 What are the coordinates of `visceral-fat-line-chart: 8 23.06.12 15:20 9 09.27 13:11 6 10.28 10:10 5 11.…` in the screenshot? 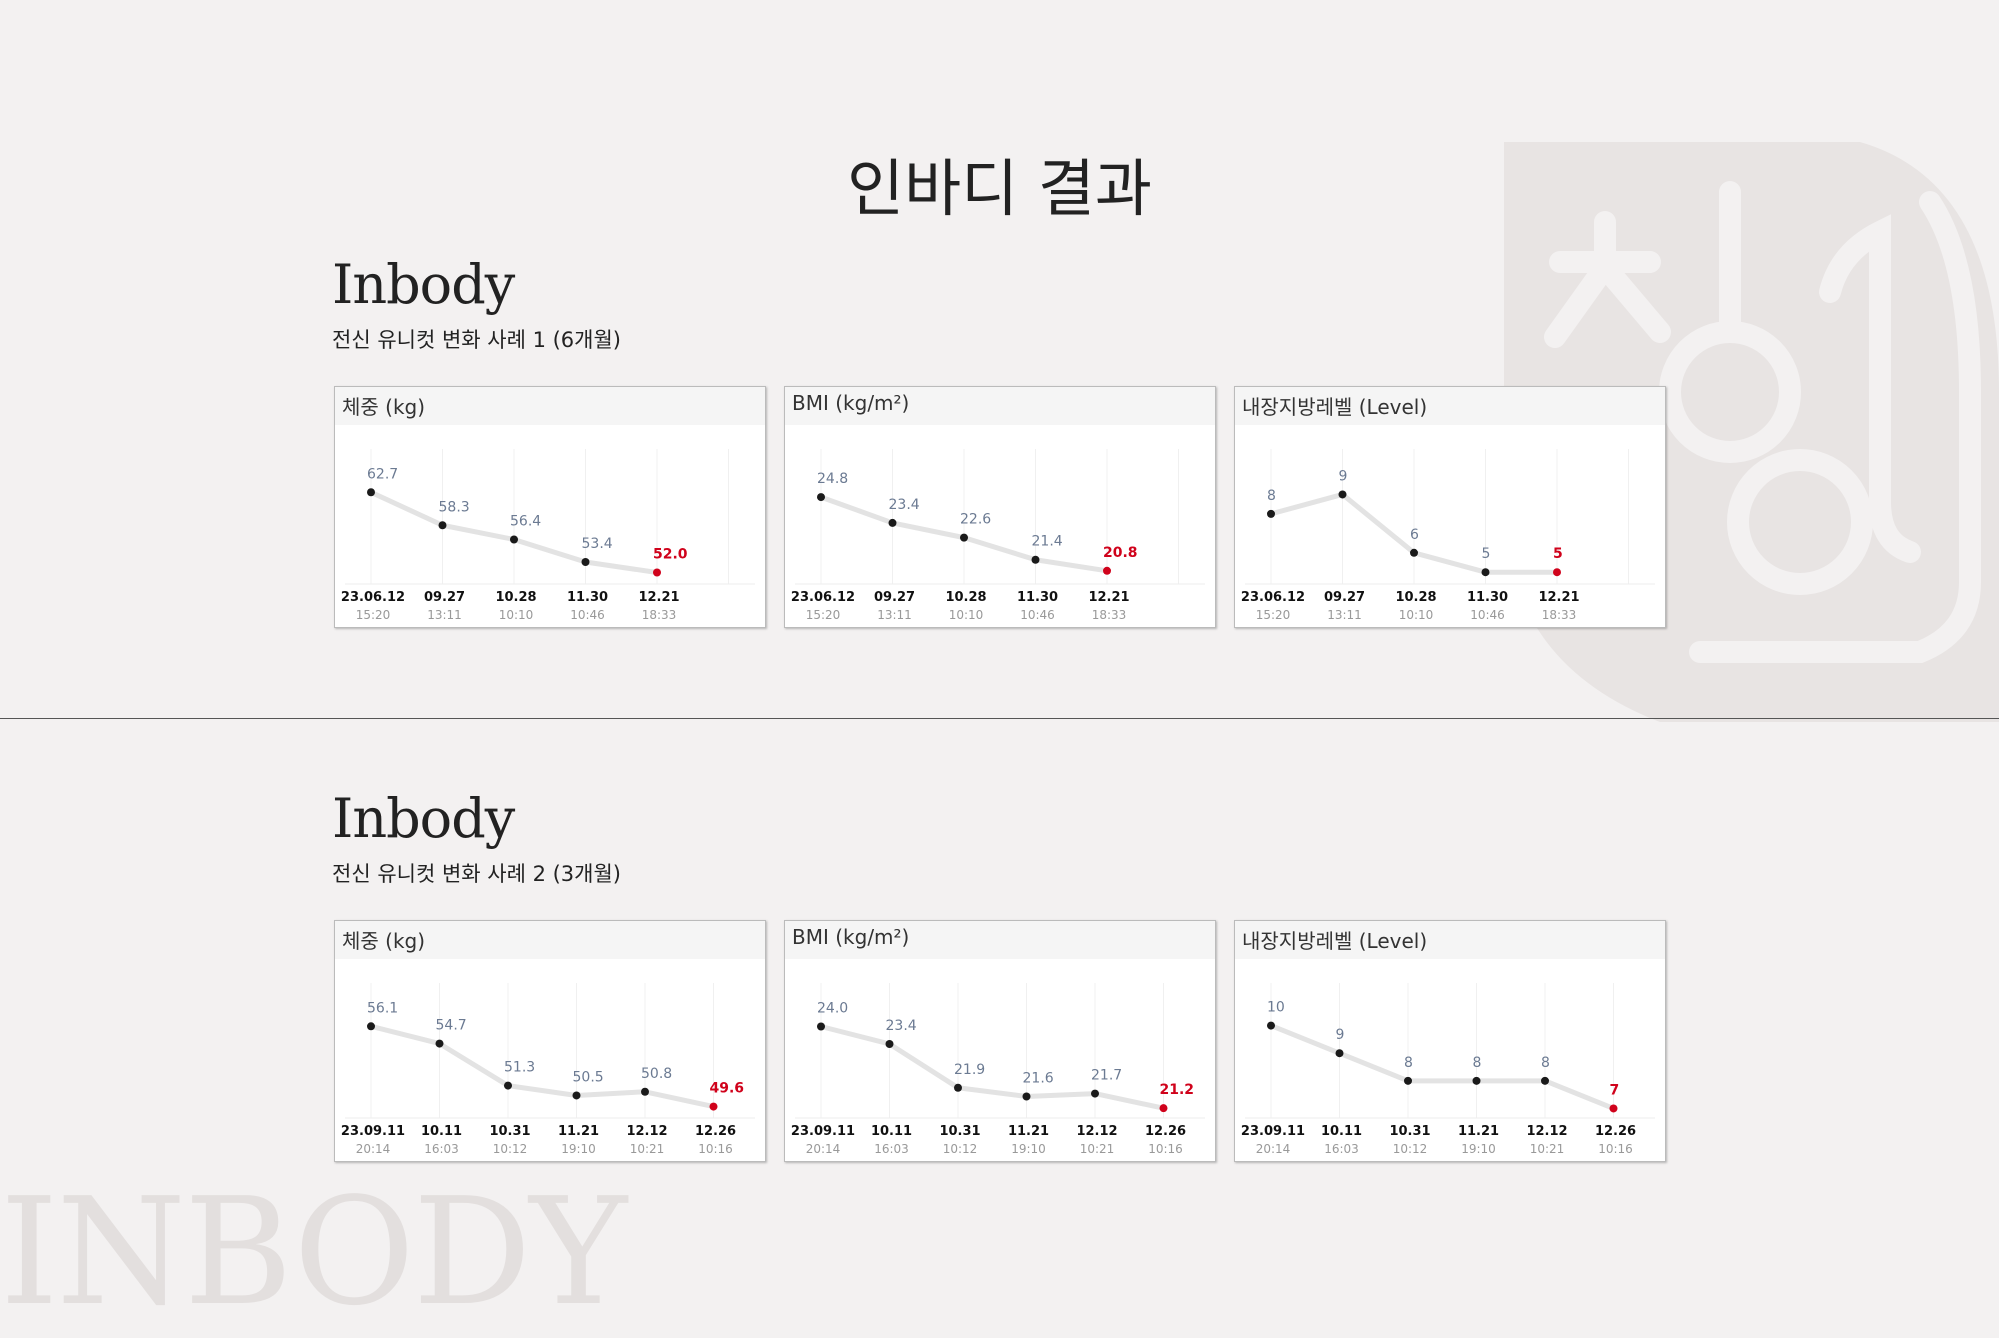 It's located at (1448, 535).